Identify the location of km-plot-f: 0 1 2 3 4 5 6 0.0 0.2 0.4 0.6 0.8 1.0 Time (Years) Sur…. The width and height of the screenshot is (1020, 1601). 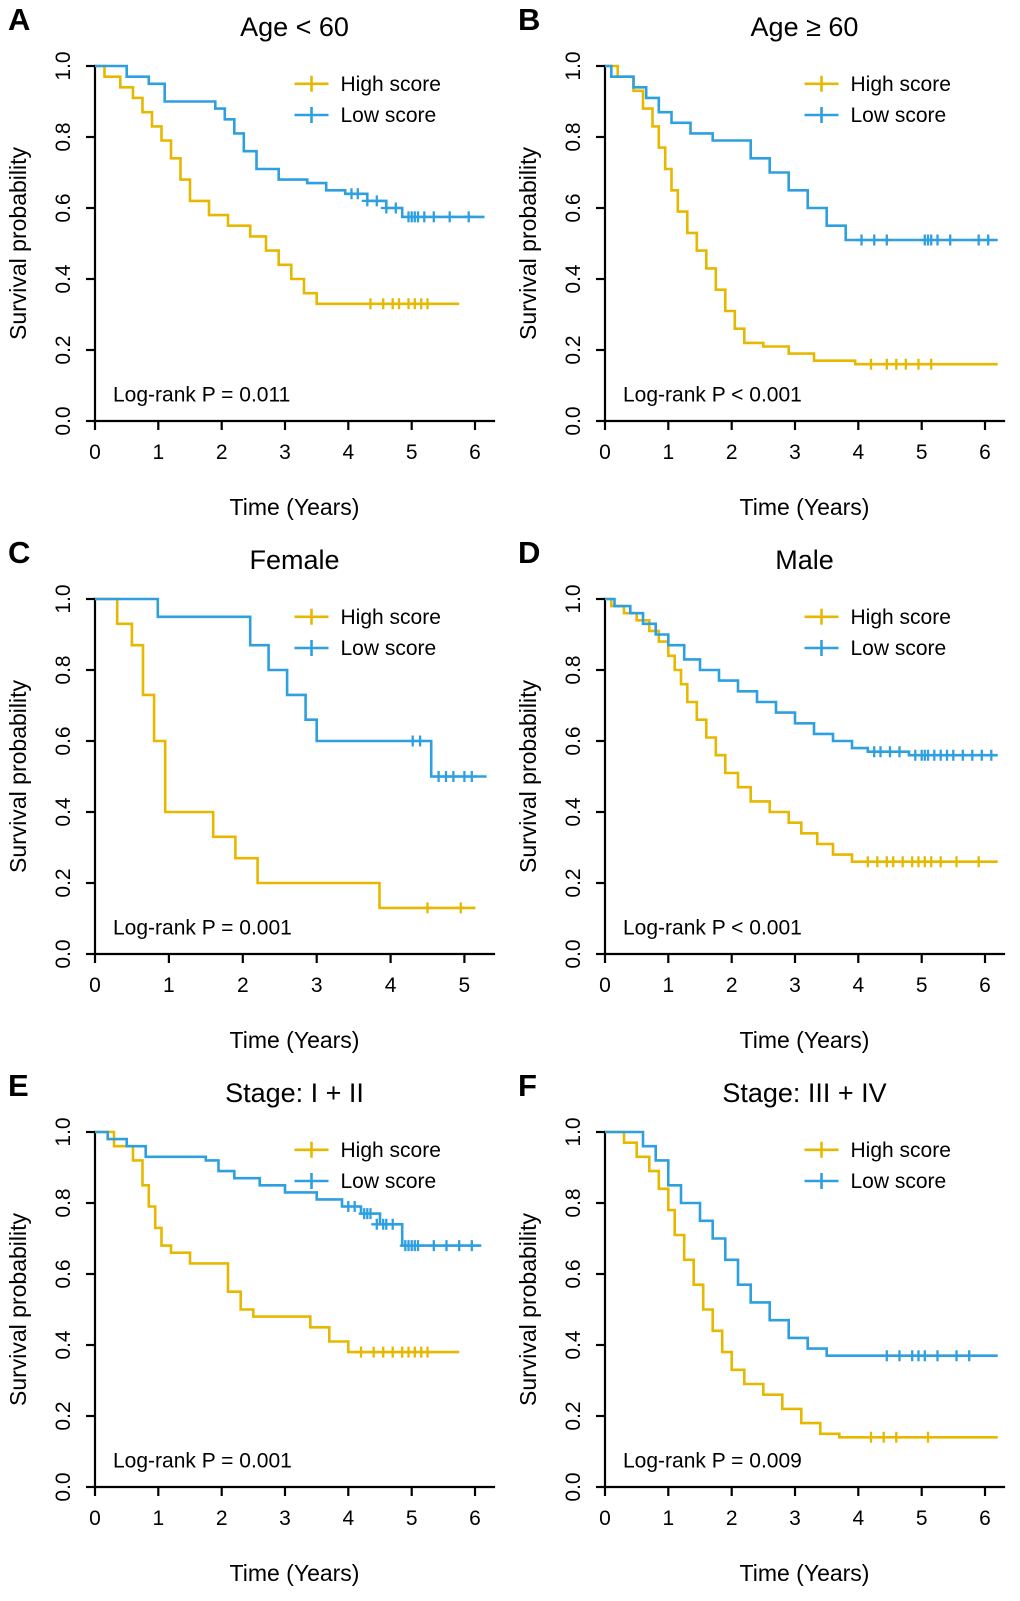
(760, 1352).